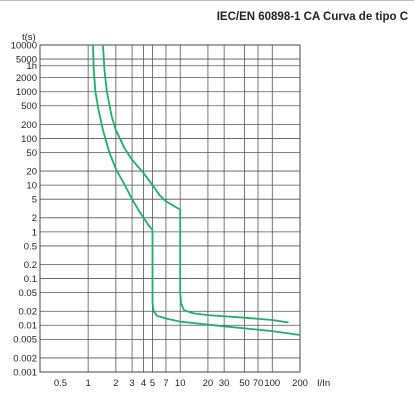 The image size is (414, 402). What do you see at coordinates (208, 383) in the screenshot?
I see `x-tick-label: 20` at bounding box center [208, 383].